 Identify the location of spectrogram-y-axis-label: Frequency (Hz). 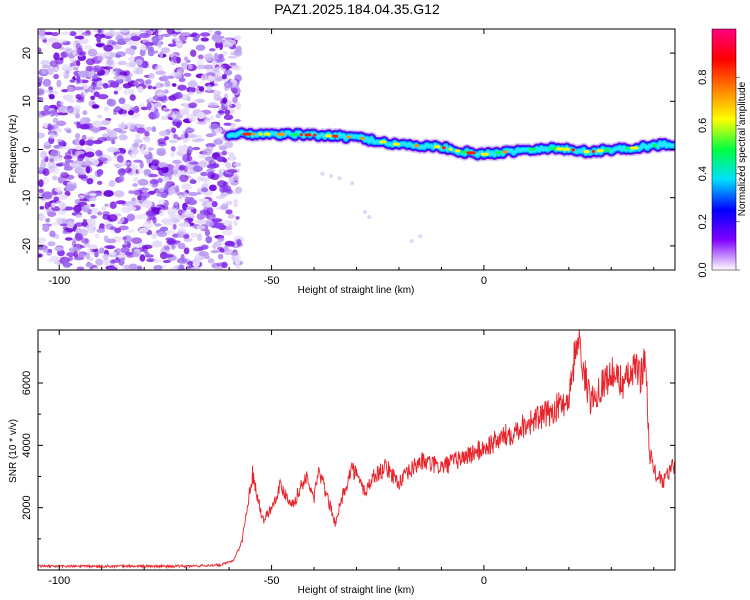
(13, 149).